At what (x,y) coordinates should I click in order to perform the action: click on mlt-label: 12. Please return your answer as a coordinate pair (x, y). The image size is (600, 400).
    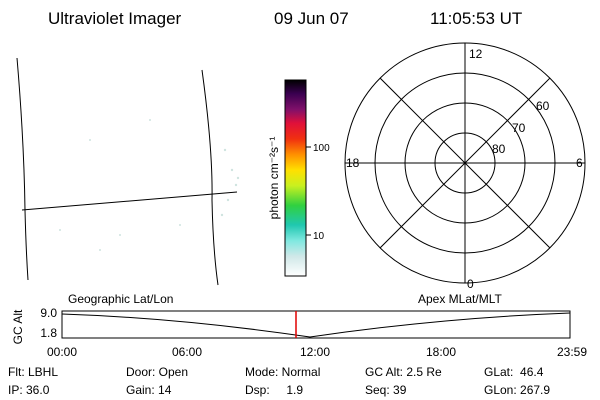
    Looking at the image, I should click on (476, 54).